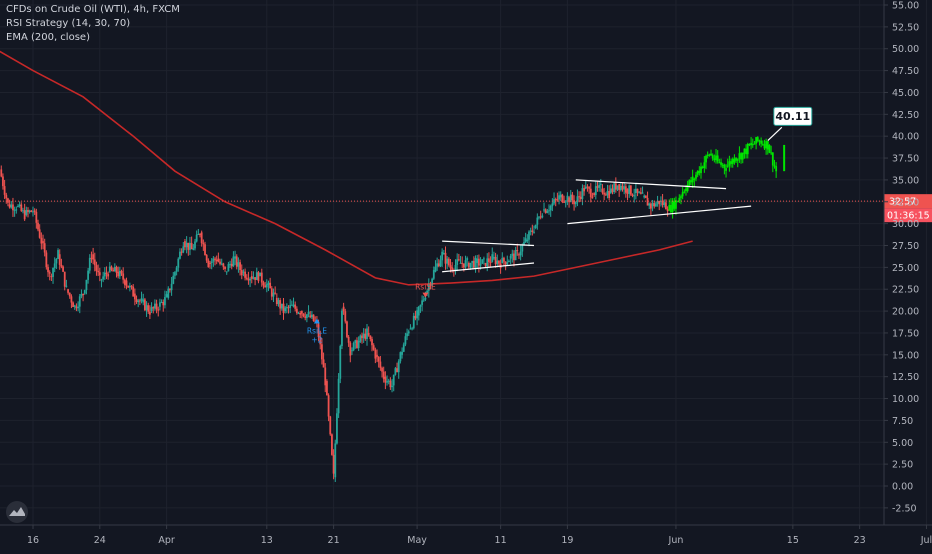 The image size is (932, 554). Describe the element at coordinates (466, 535) in the screenshot. I see `time-axis: 16 24 Apr 13 21 May 11 19 Jun 15 23 Jul` at that location.